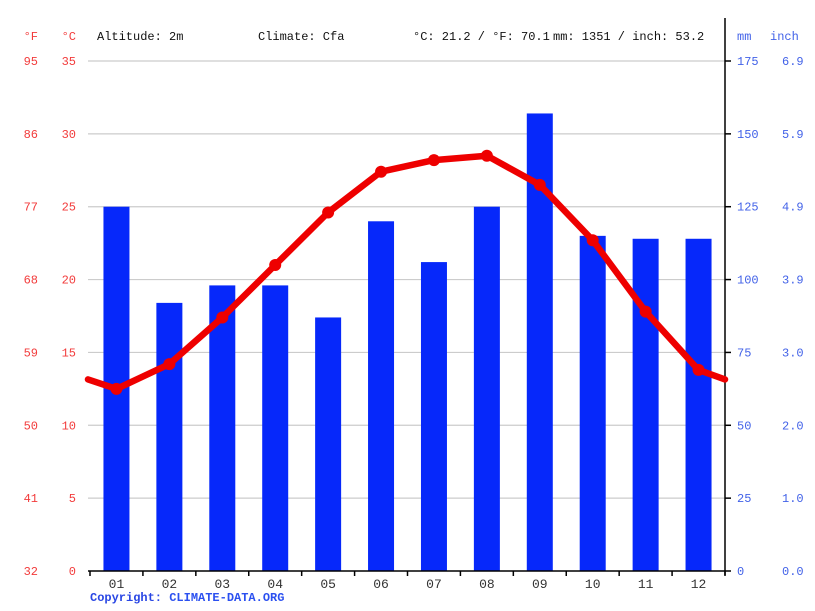 Image resolution: width=815 pixels, height=611 pixels. Describe the element at coordinates (748, 135) in the screenshot. I see `mm-tick-label: 150` at that location.